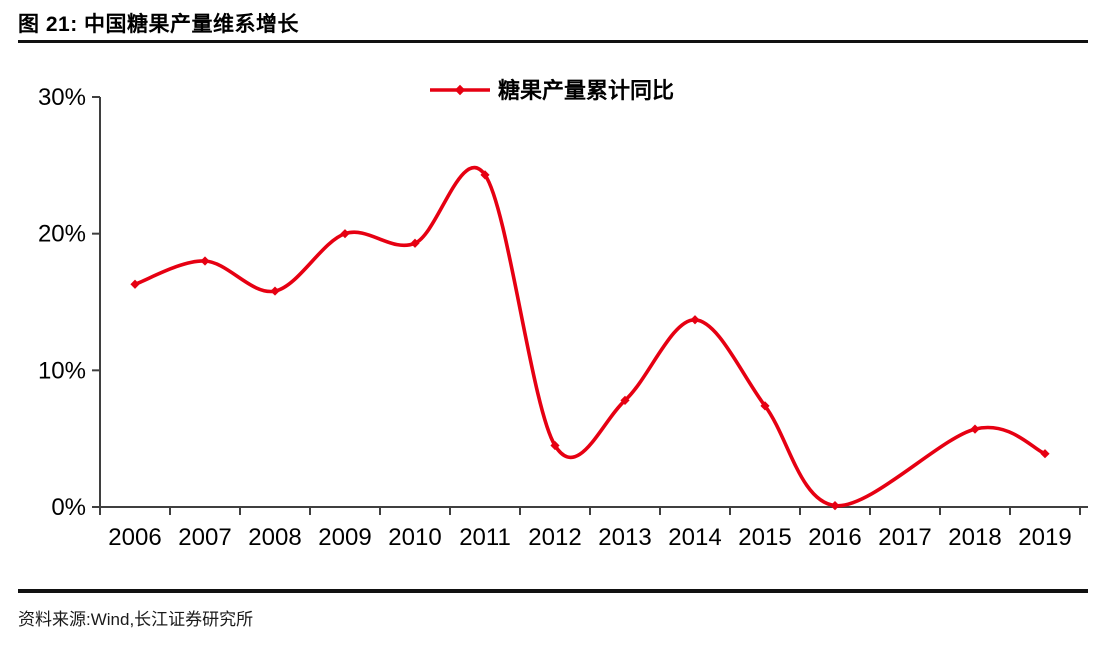 Image resolution: width=1100 pixels, height=650 pixels. Describe the element at coordinates (834, 537) in the screenshot. I see `x-tick-label: 2016` at that location.